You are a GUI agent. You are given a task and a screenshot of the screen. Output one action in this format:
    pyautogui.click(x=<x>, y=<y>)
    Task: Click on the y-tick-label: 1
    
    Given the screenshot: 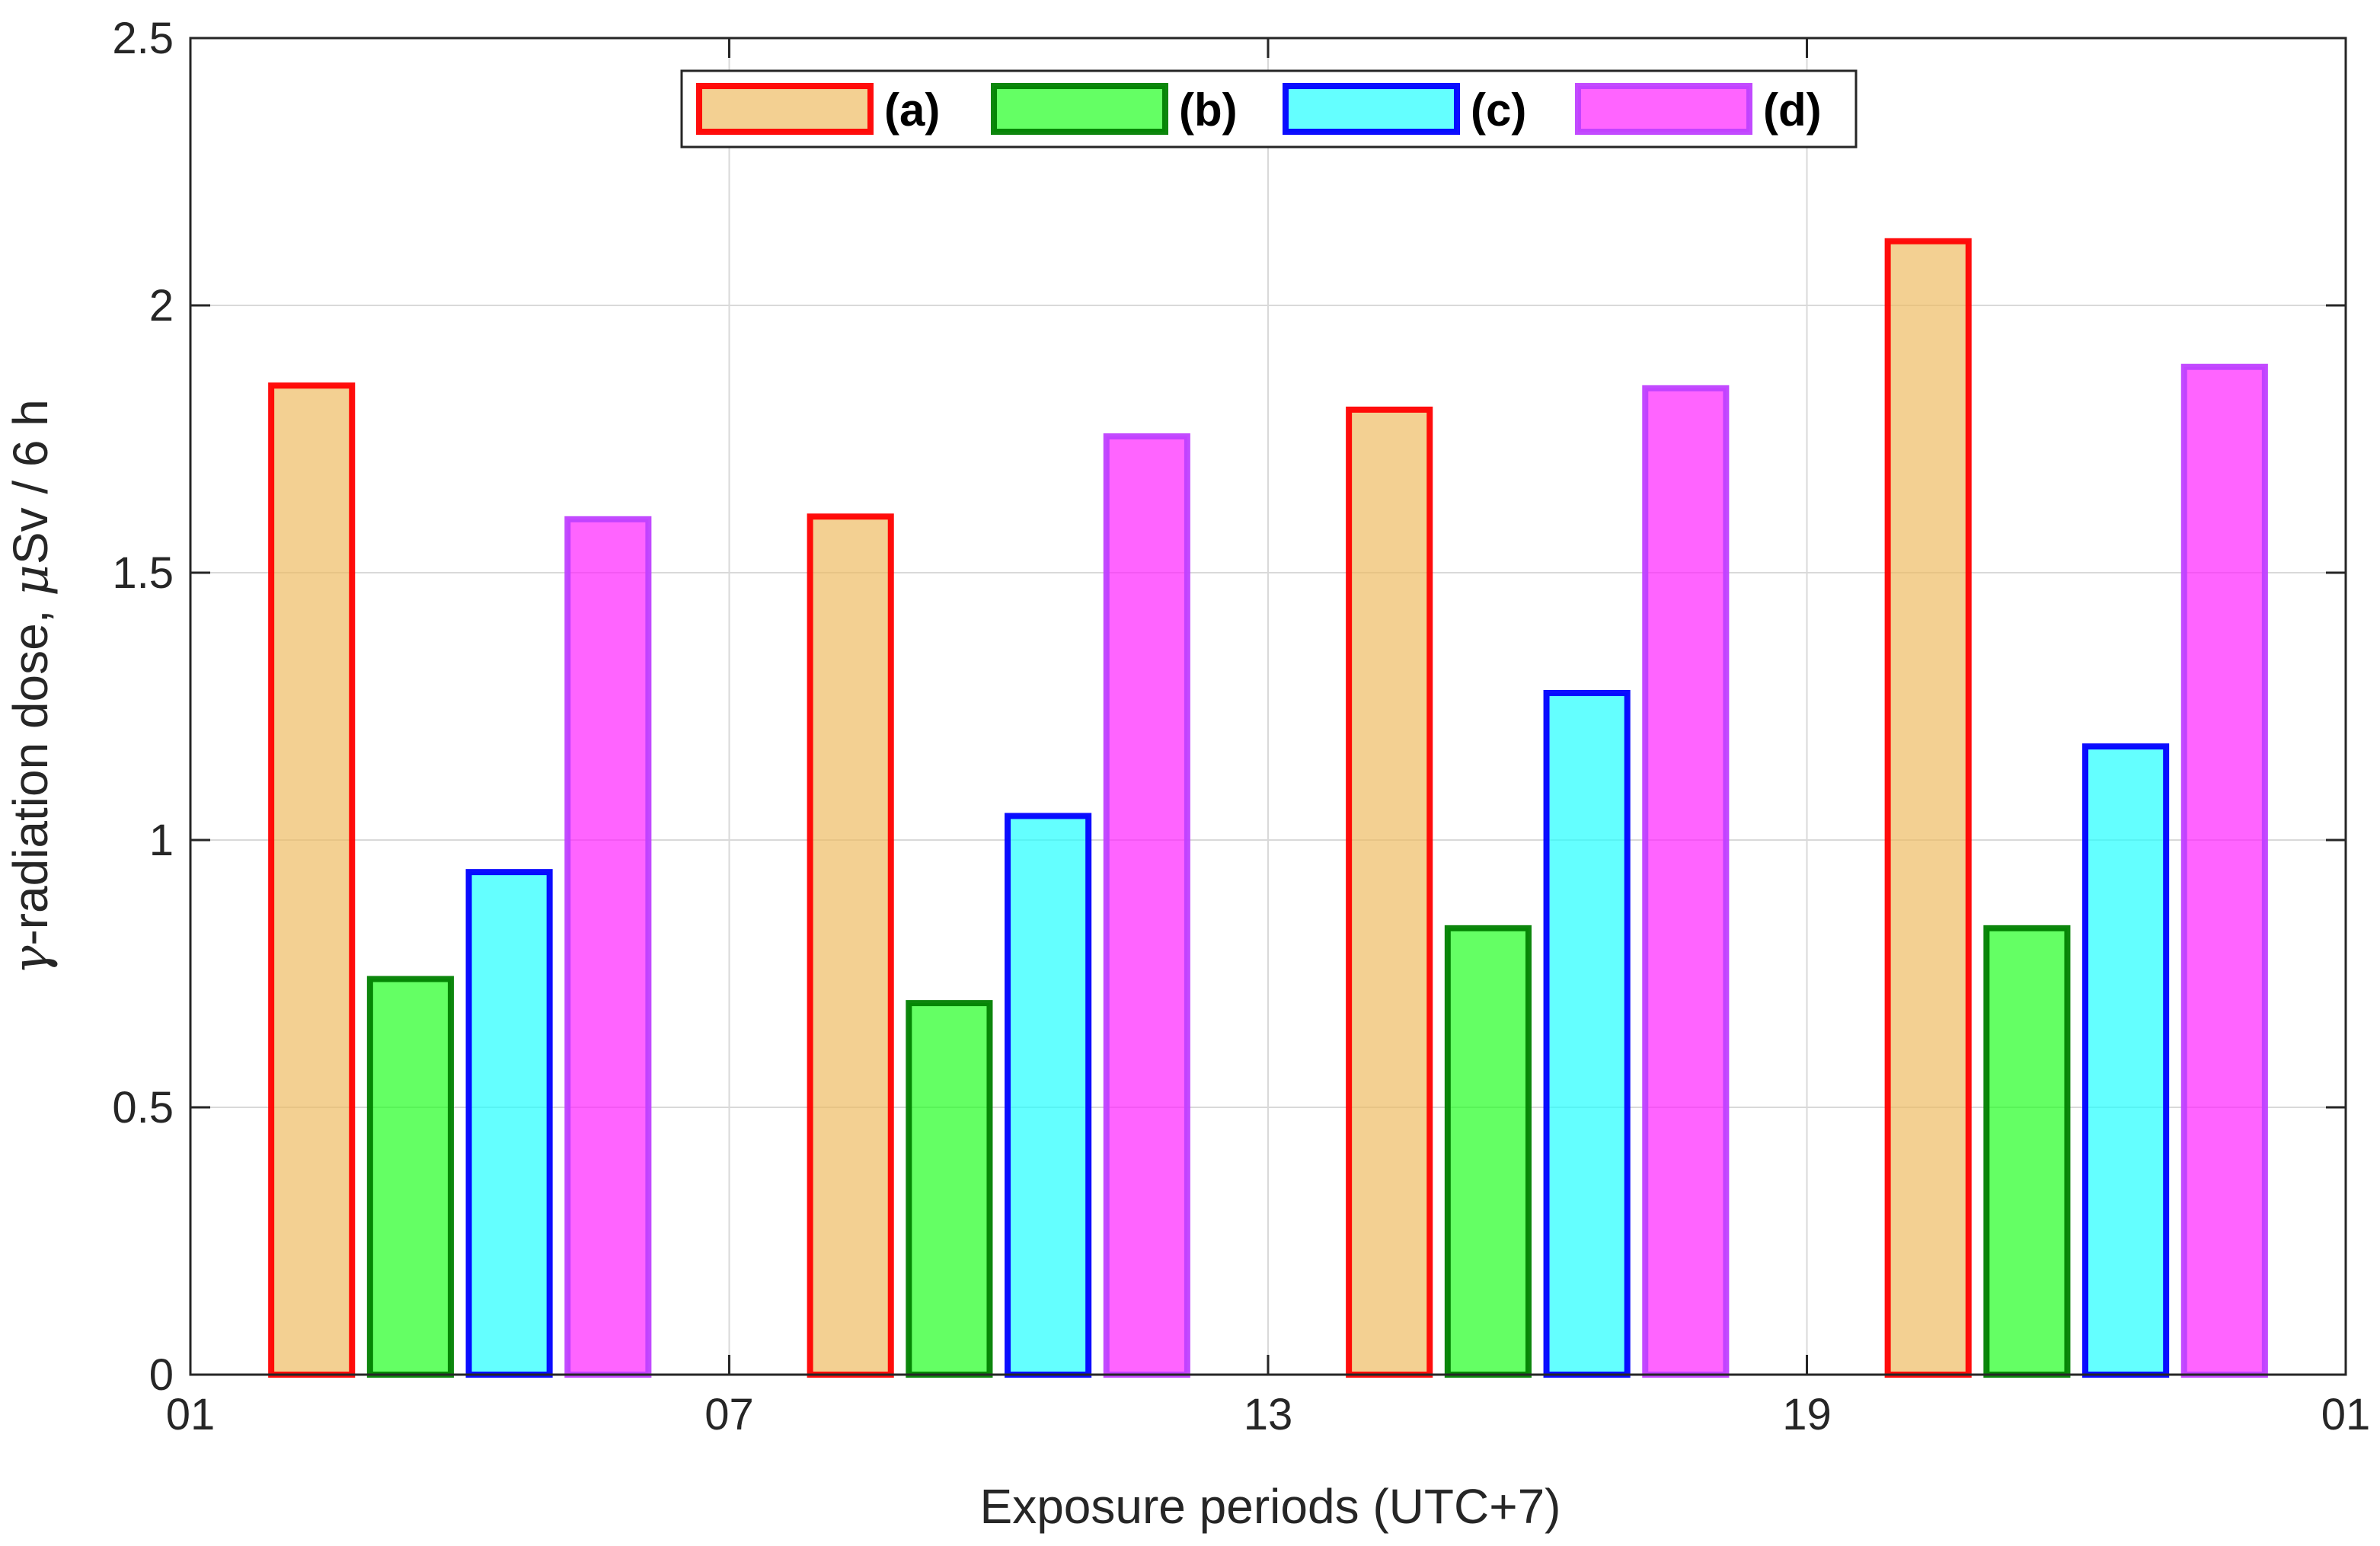 What is the action you would take?
    pyautogui.click(x=161, y=840)
    